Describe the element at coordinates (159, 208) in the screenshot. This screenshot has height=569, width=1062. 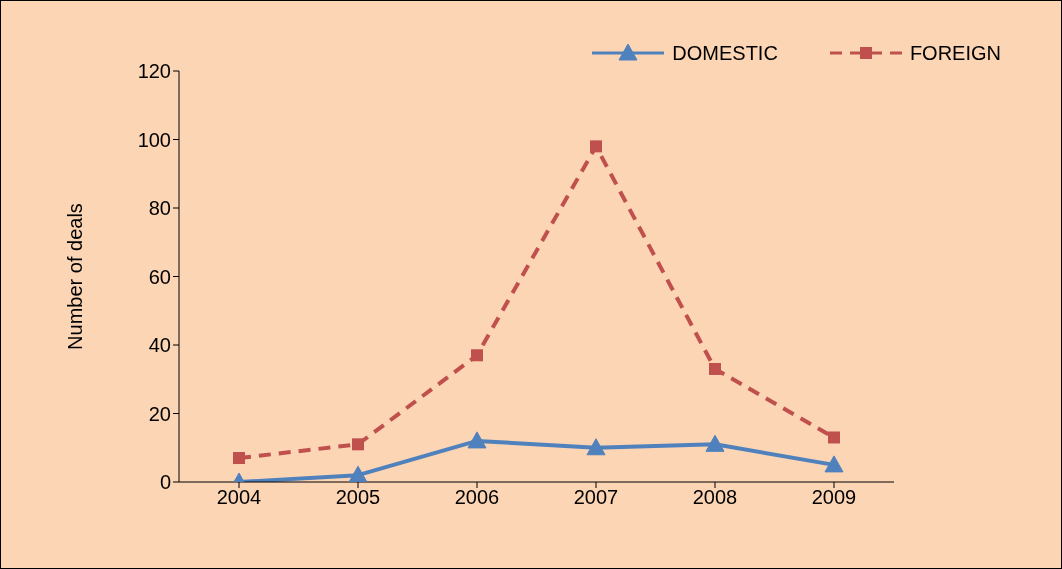
I see `y-tick-label: 80` at that location.